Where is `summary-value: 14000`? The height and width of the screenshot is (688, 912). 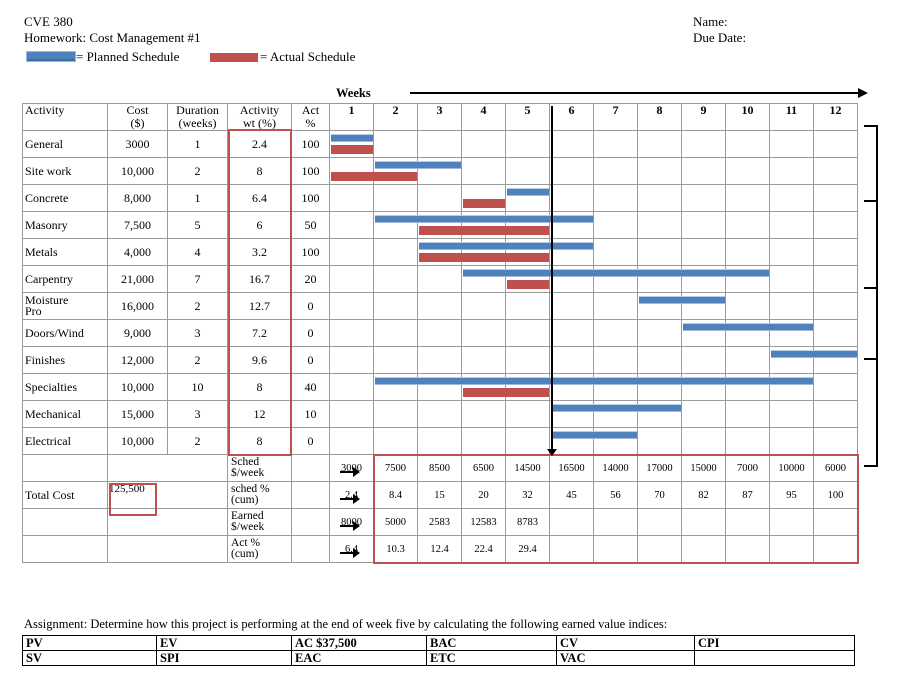
summary-value: 14000 is located at coordinates (615, 468).